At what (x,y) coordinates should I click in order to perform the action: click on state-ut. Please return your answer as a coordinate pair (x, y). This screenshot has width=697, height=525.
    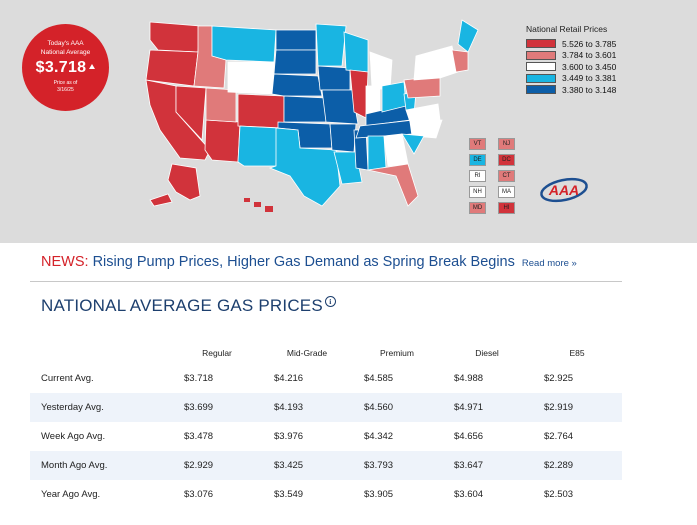
    Looking at the image, I should click on (221, 105).